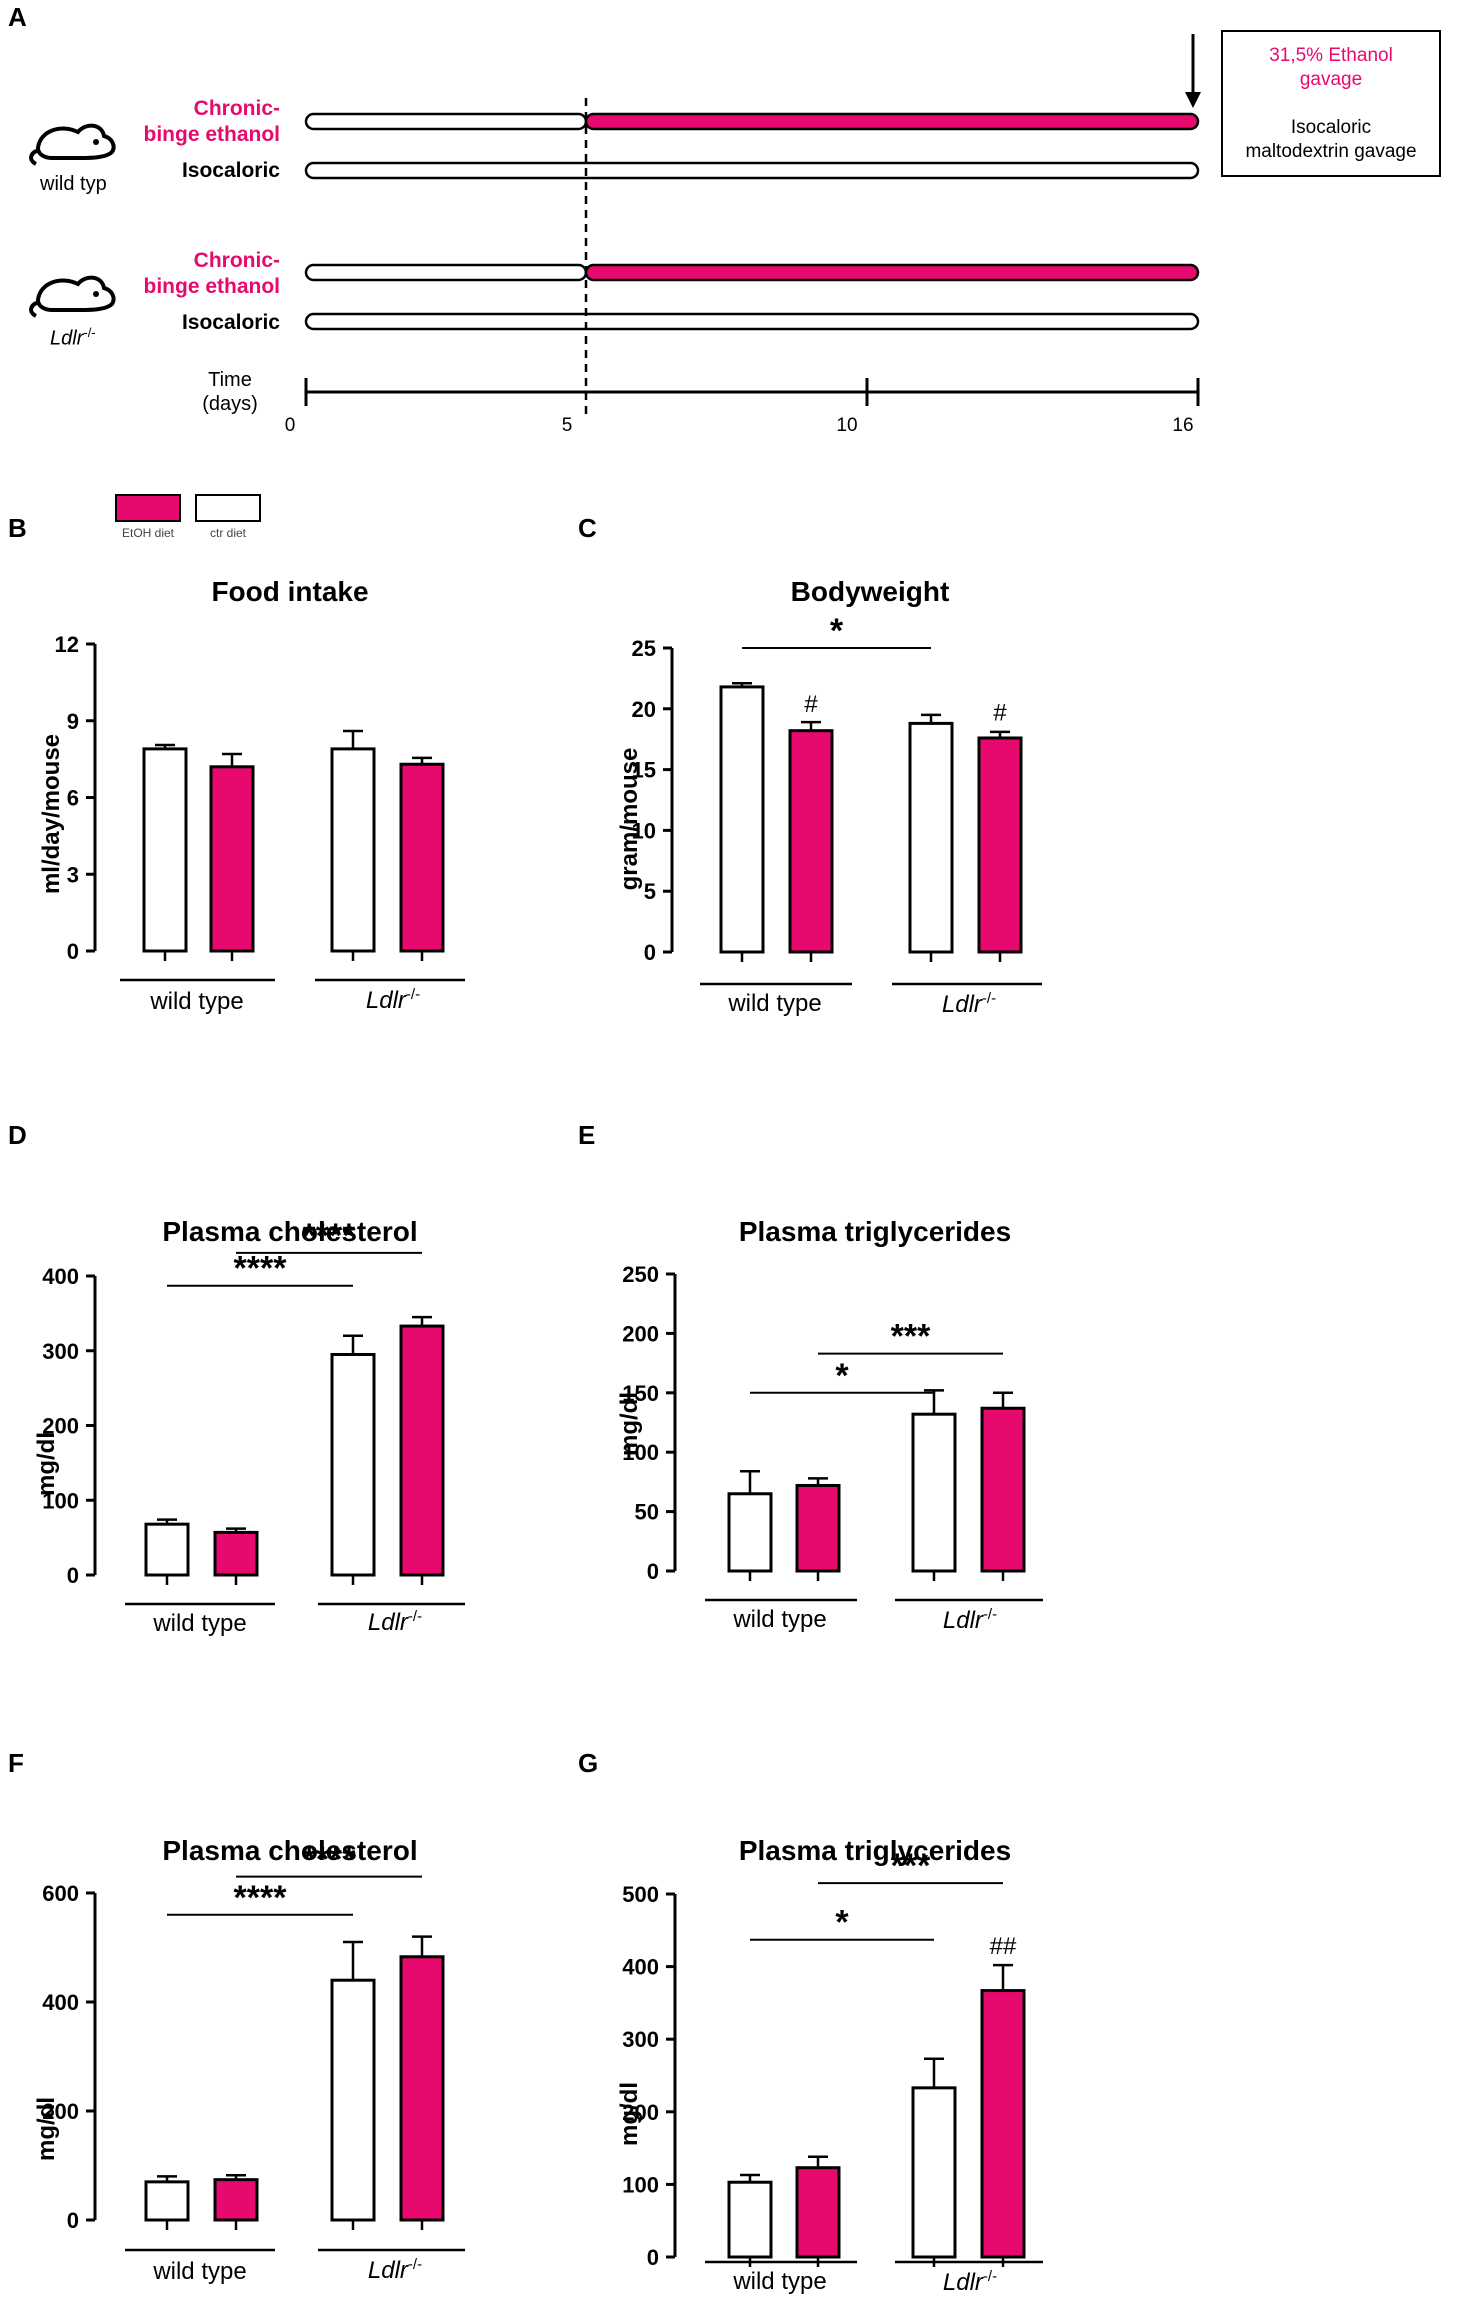 The width and height of the screenshot is (1460, 2314). Describe the element at coordinates (644, 709) in the screenshot. I see `y-tick-label: 20` at that location.